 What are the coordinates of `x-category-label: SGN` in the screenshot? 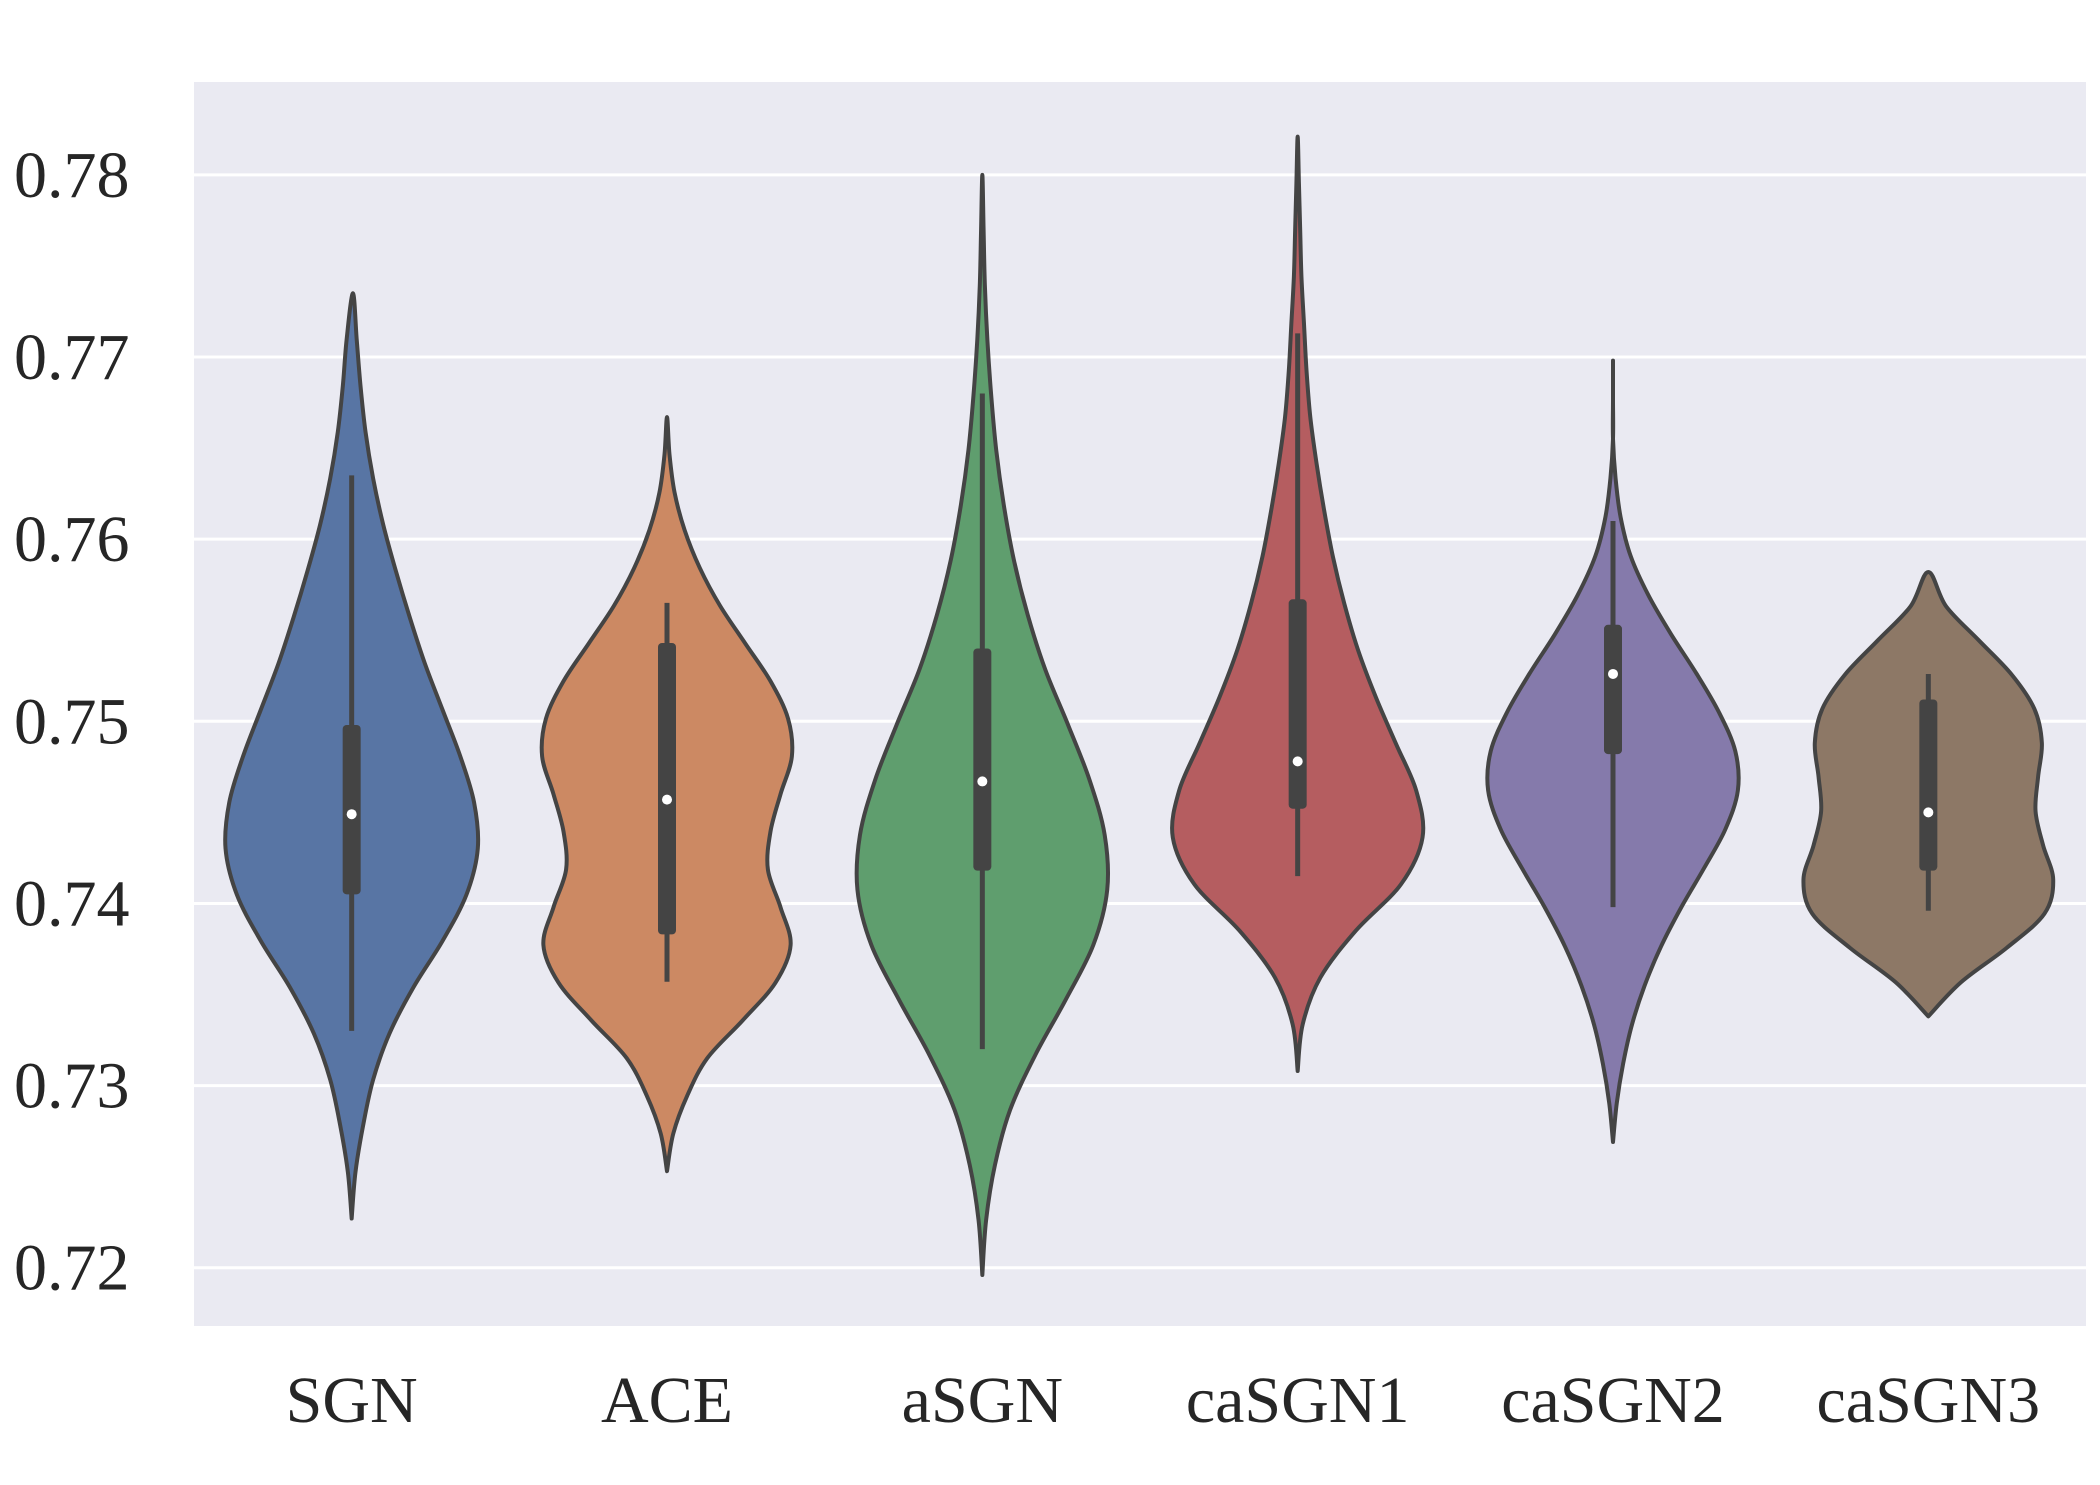 It's located at (352, 1400).